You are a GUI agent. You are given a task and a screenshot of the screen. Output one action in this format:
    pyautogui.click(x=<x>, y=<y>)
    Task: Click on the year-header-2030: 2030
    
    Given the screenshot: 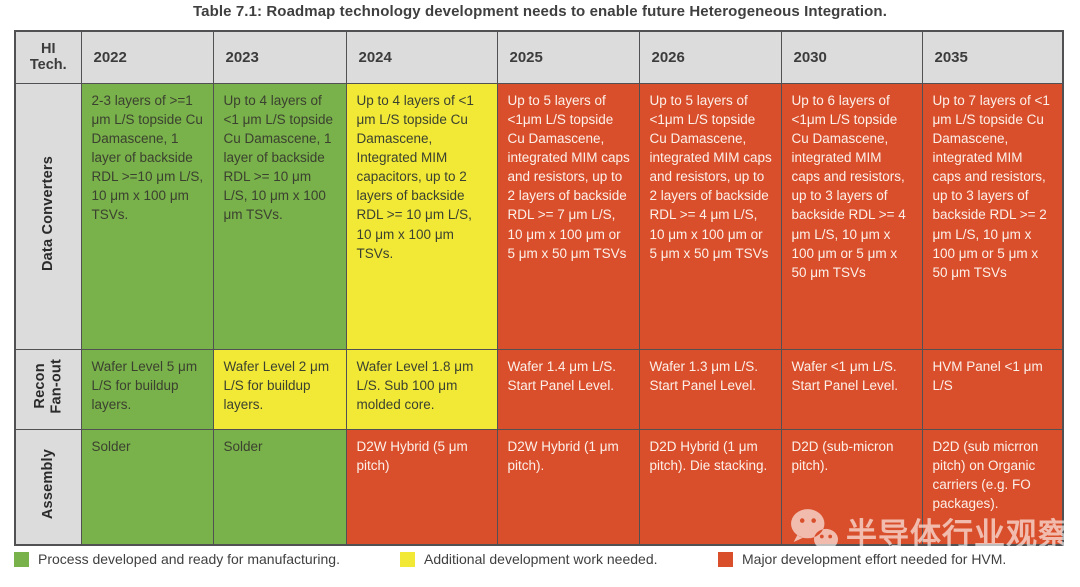 What is the action you would take?
    pyautogui.click(x=851, y=57)
    